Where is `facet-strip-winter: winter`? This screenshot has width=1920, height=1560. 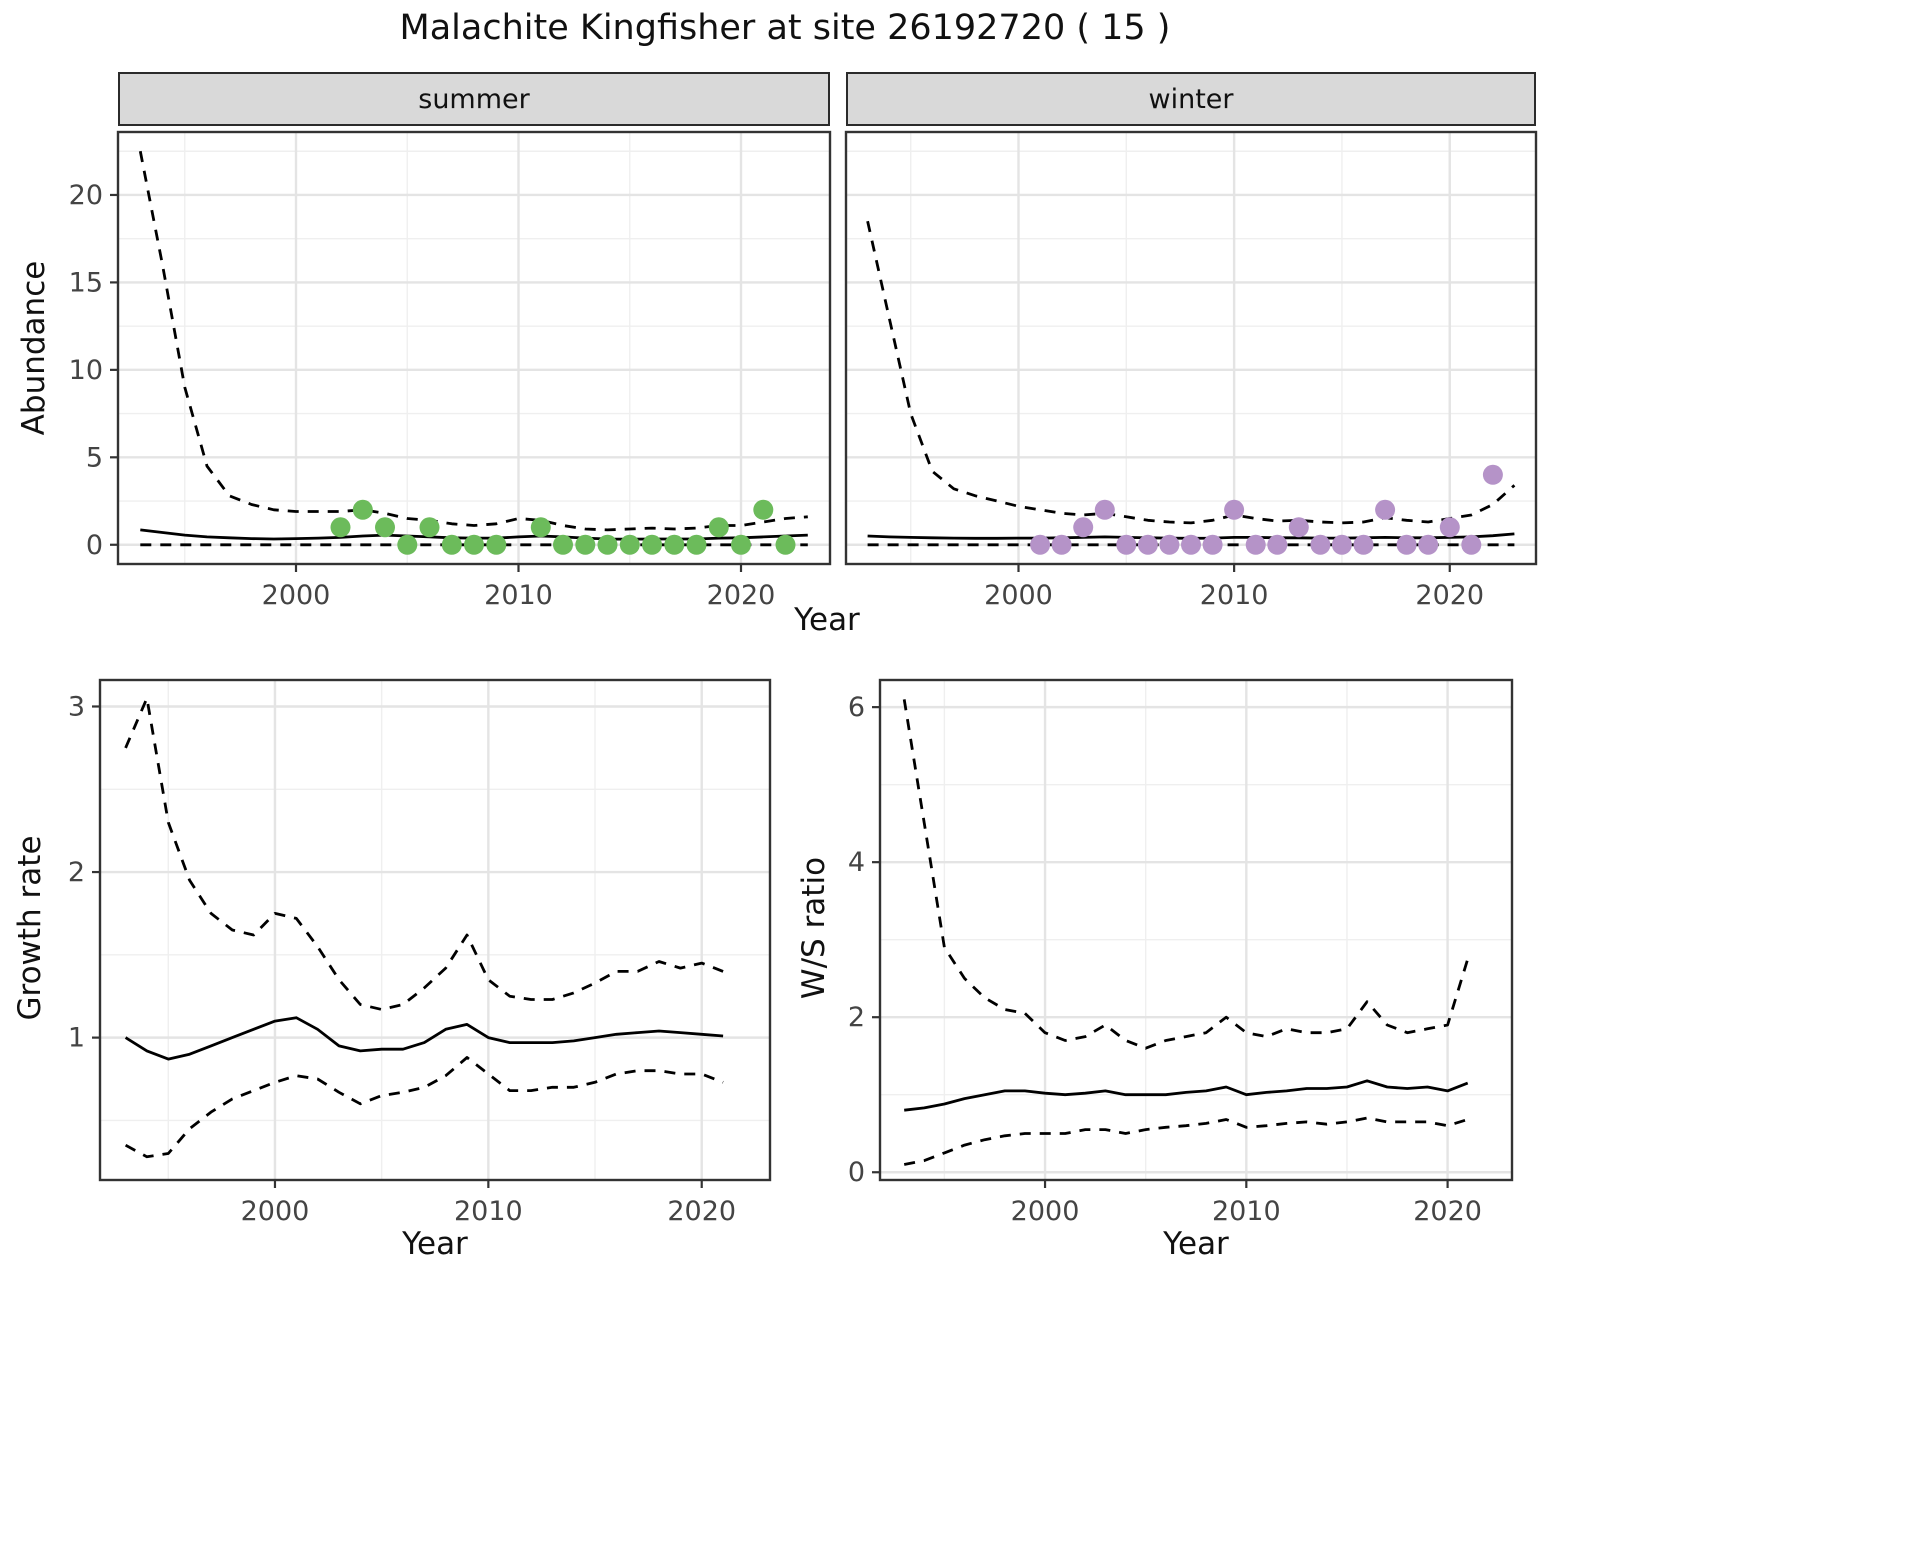 facet-strip-winter: winter is located at coordinates (1191, 99).